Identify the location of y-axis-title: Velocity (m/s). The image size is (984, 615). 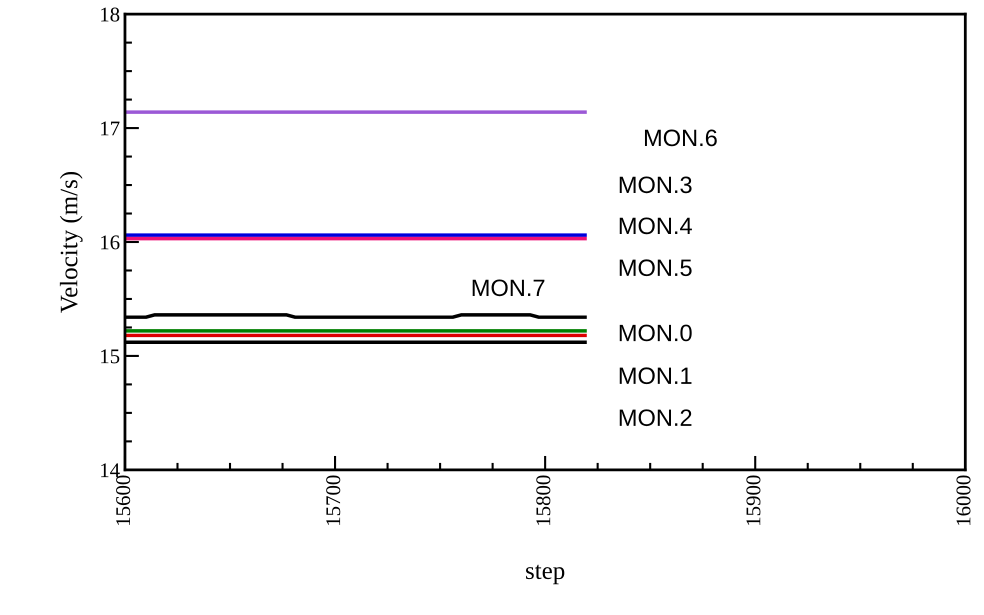
(71, 242).